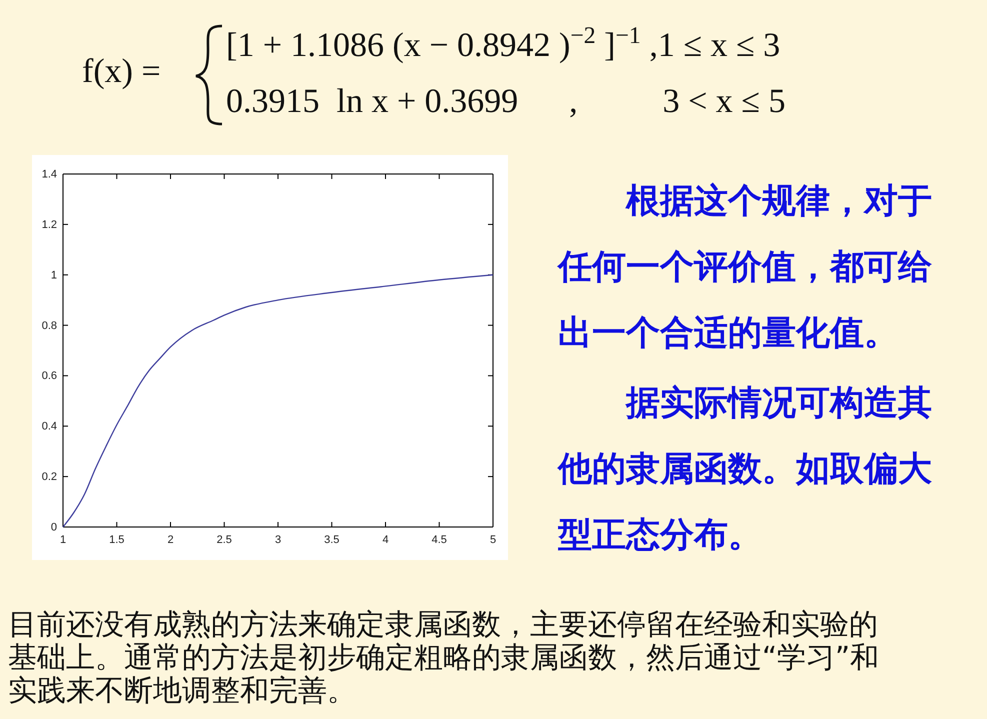 The width and height of the screenshot is (987, 719). I want to click on y-tick-label: 1, so click(53, 275).